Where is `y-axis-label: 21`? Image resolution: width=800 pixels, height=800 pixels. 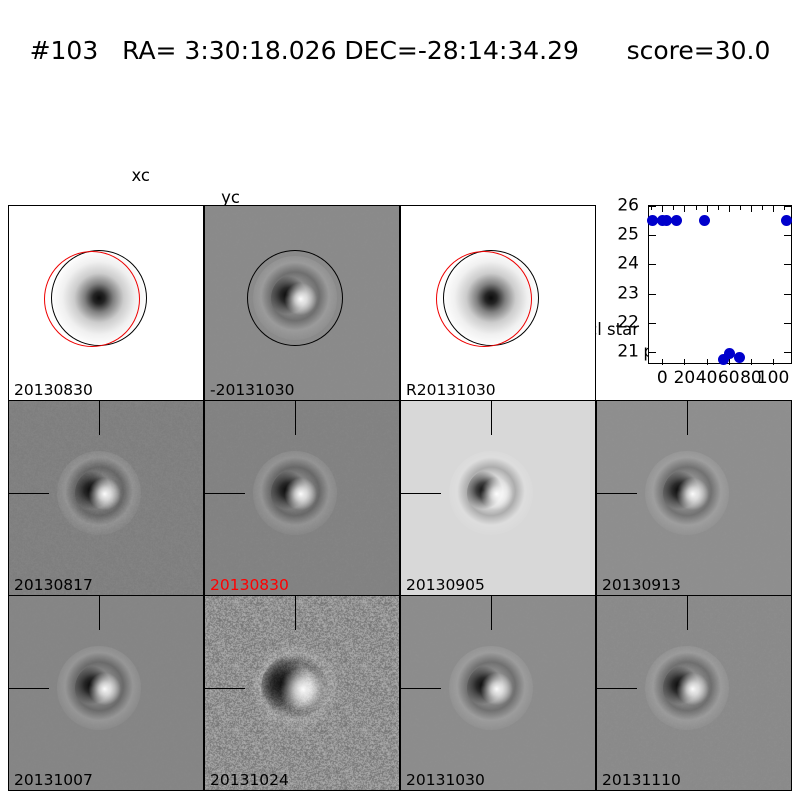
y-axis-label: 21 is located at coordinates (628, 351).